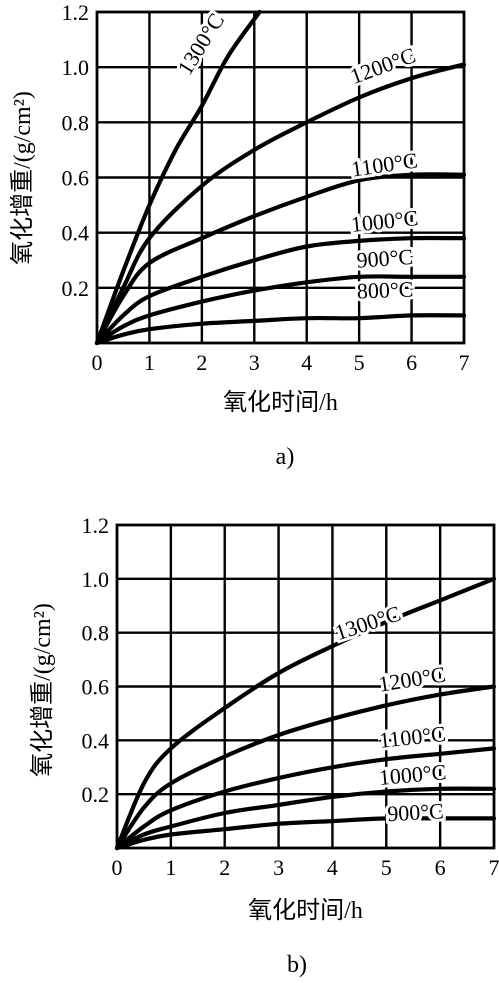 The width and height of the screenshot is (499, 983). What do you see at coordinates (117, 867) in the screenshot?
I see `chart-2-x-tick-label: 0` at bounding box center [117, 867].